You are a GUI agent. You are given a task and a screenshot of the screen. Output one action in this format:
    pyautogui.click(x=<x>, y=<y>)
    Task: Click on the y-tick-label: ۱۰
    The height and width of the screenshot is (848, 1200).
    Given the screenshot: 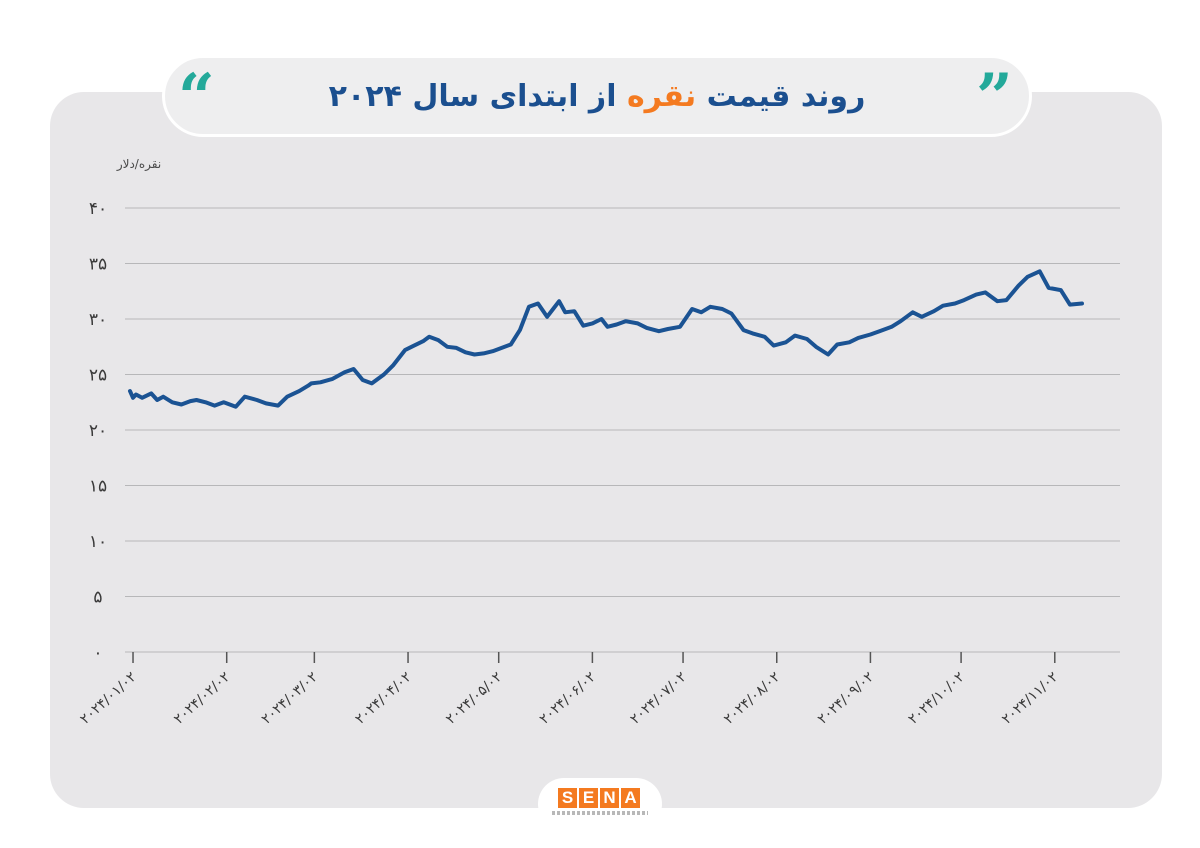 What is the action you would take?
    pyautogui.click(x=98, y=542)
    